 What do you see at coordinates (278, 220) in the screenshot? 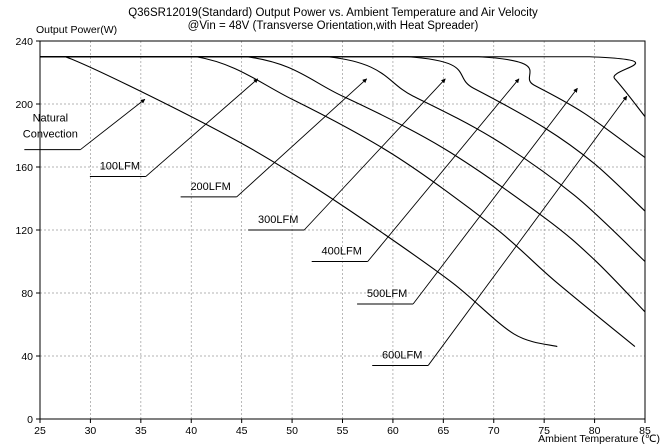
I see `annotation-label-300lfm: 300LFM` at bounding box center [278, 220].